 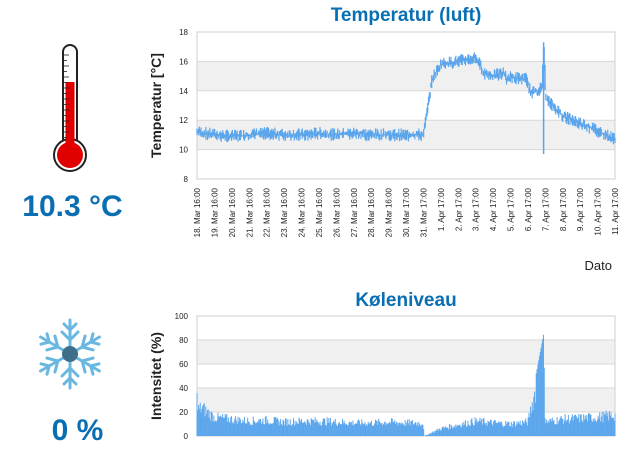 What do you see at coordinates (528, 209) in the screenshot?
I see `x-tick-label: 6. Apr 17:00` at bounding box center [528, 209].